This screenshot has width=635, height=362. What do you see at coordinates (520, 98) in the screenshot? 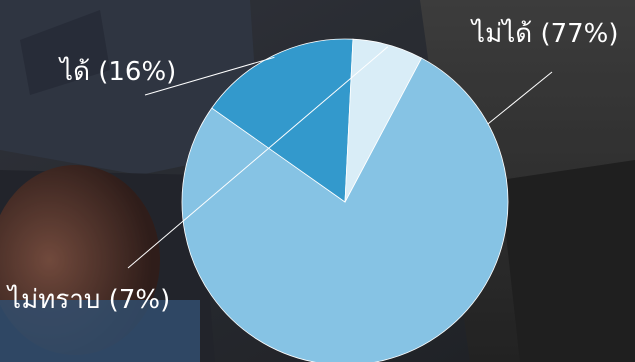
I see `leader-line-not-possible` at bounding box center [520, 98].